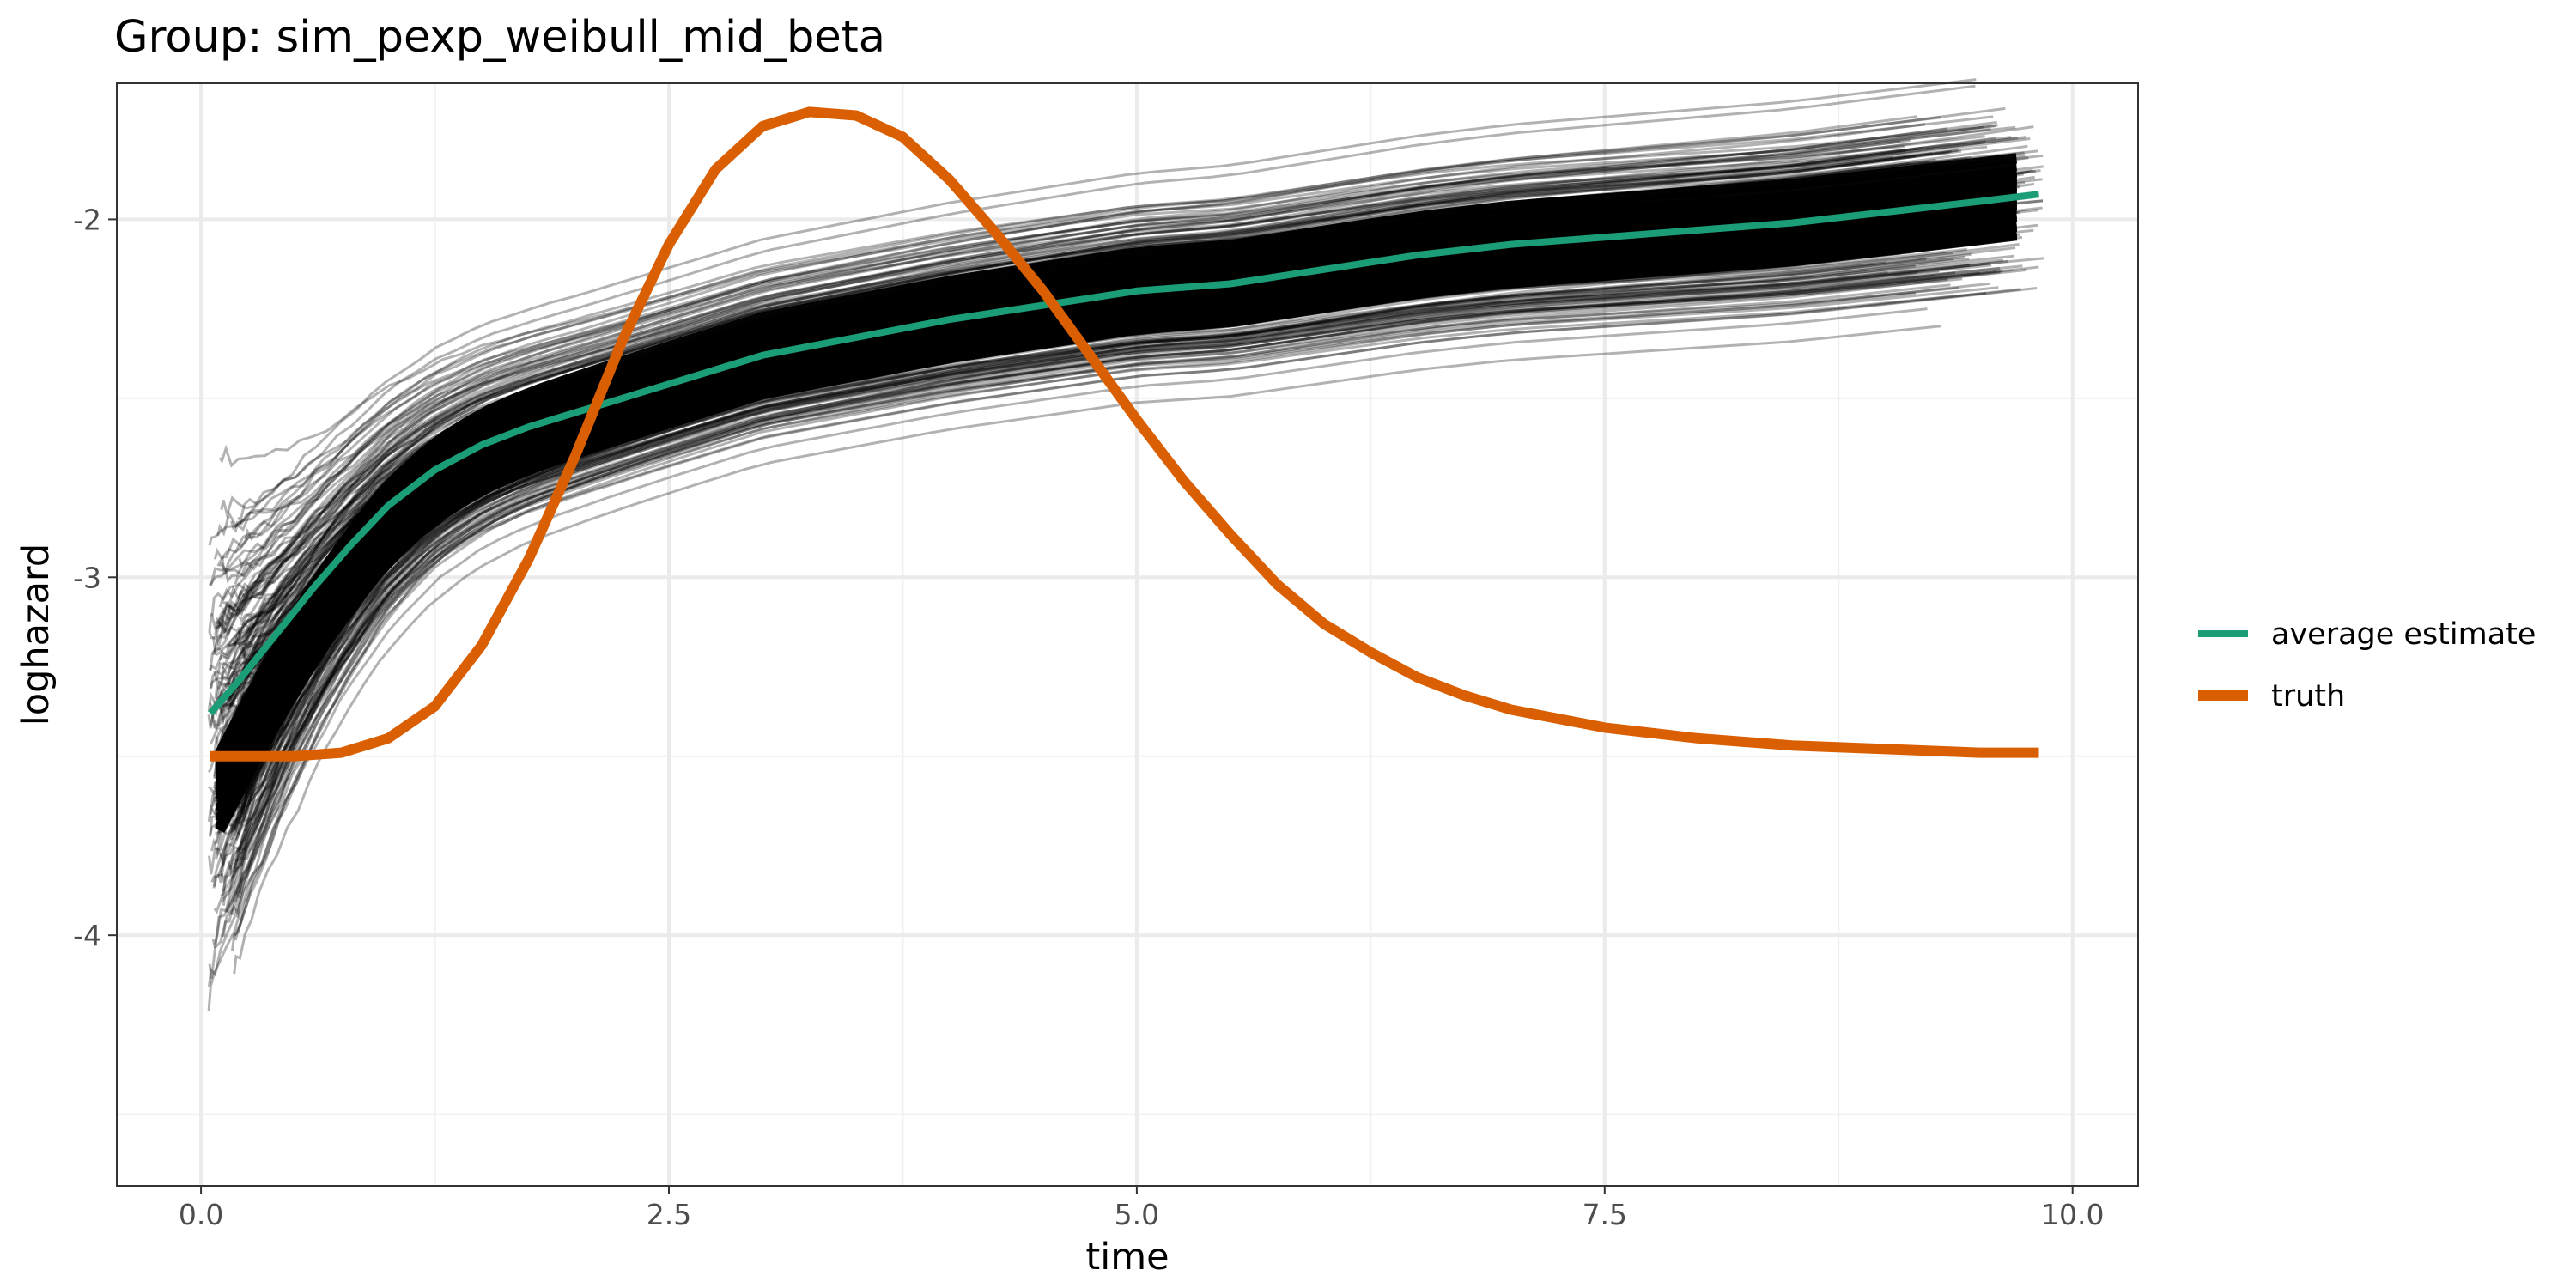  Describe the element at coordinates (87, 219) in the screenshot. I see `y-tick-label: -2` at that location.